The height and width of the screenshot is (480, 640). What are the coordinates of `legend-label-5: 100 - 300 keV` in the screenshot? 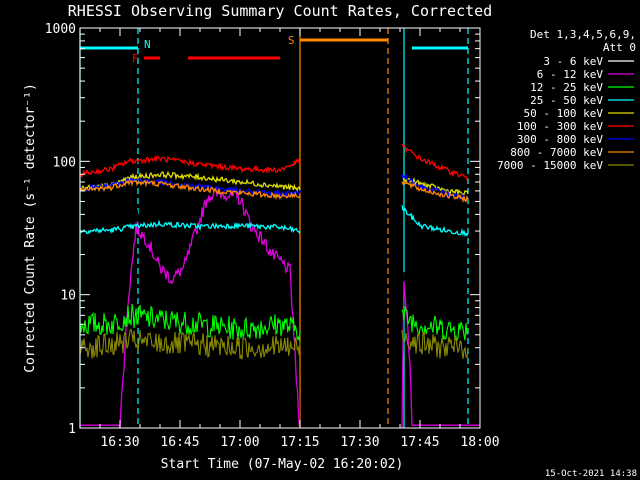 It's located at (560, 126).